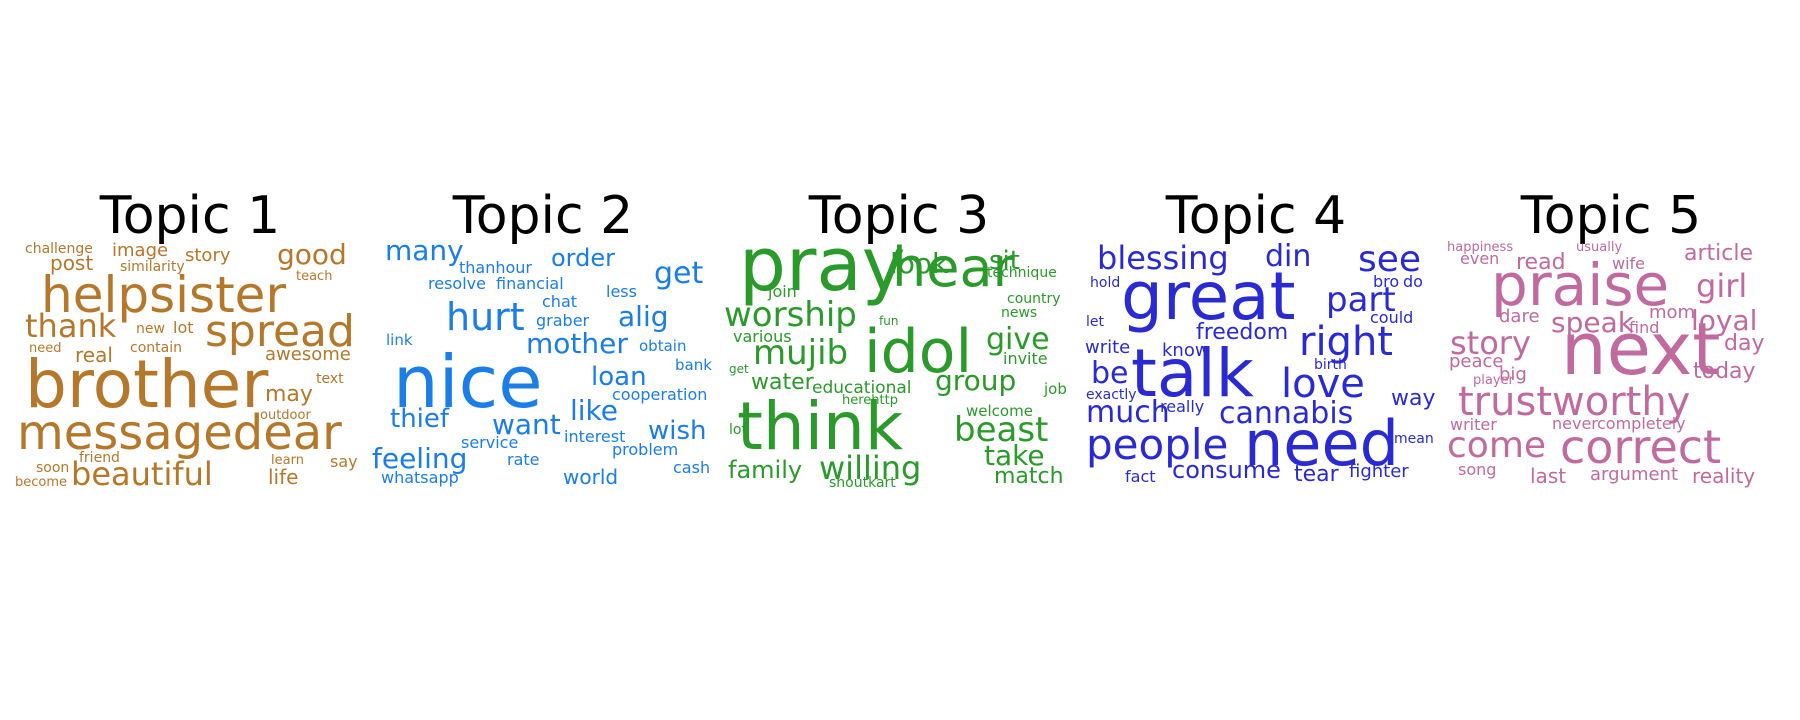  What do you see at coordinates (862, 483) in the screenshot?
I see `topic-3-word: shoutkart` at bounding box center [862, 483].